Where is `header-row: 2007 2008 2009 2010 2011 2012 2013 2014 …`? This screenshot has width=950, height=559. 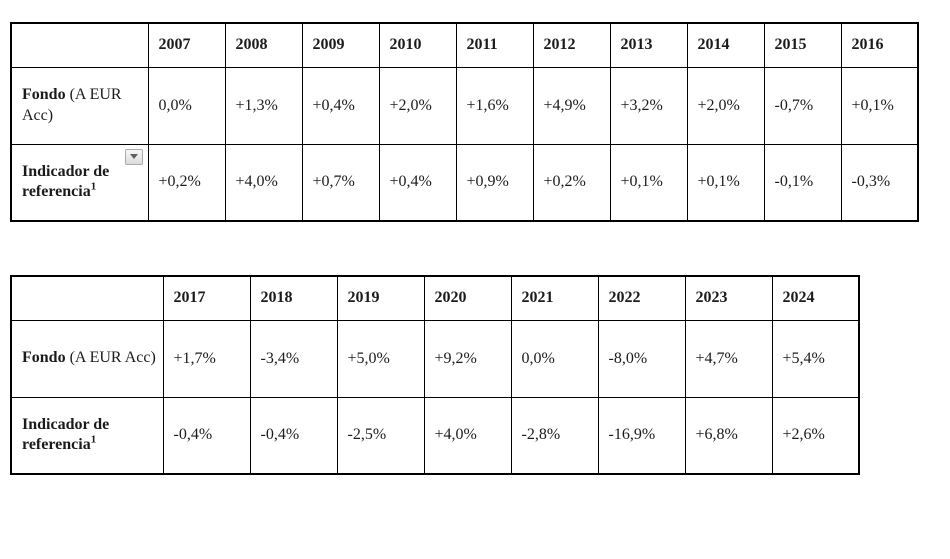
header-row: 2007 2008 2009 2010 2011 2012 2013 2014 … is located at coordinates (464, 45).